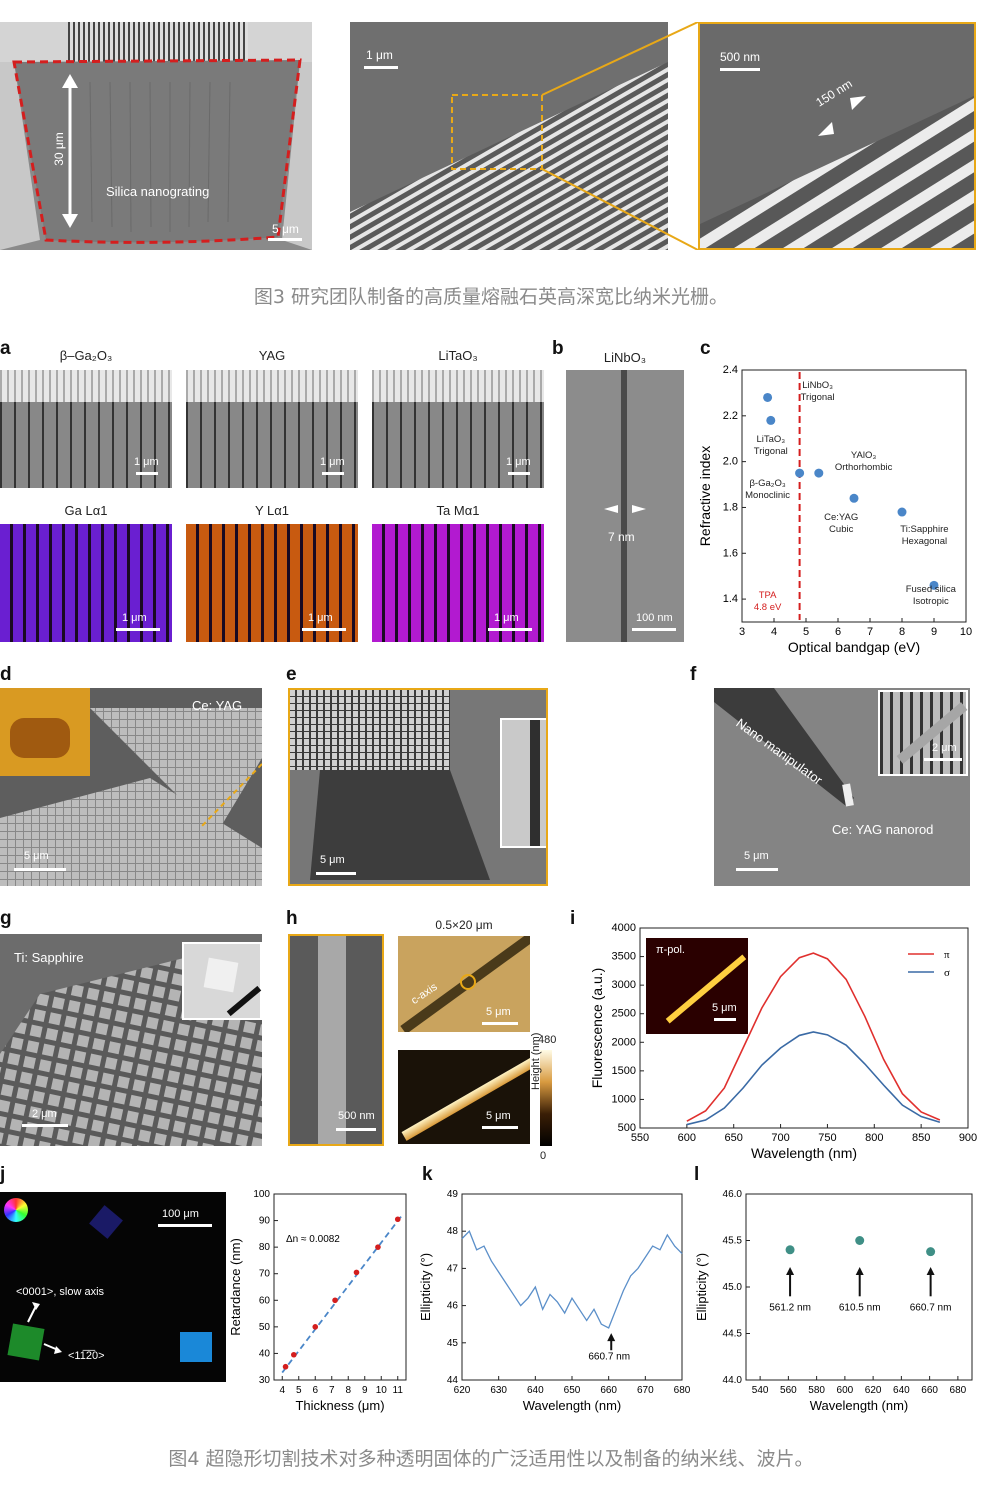 The image size is (982, 1488). Describe the element at coordinates (733, 1241) in the screenshot. I see `y-tick-label: 45.5` at that location.